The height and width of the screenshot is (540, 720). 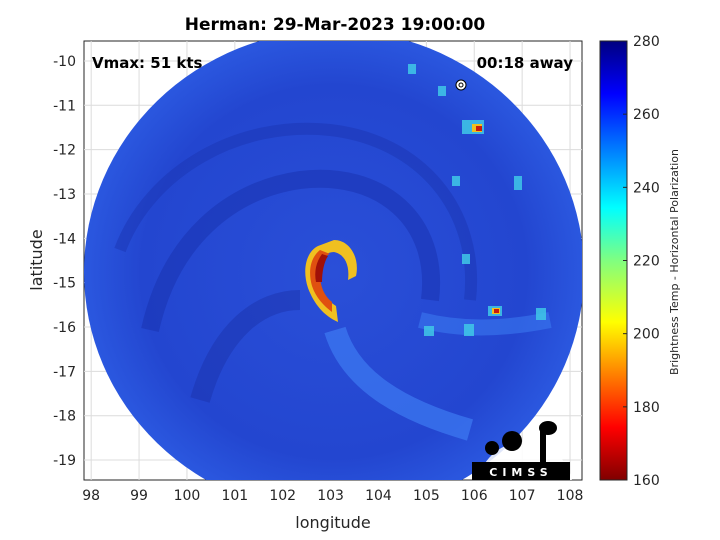 I want to click on colorbar-tick-label: 280, so click(x=646, y=42).